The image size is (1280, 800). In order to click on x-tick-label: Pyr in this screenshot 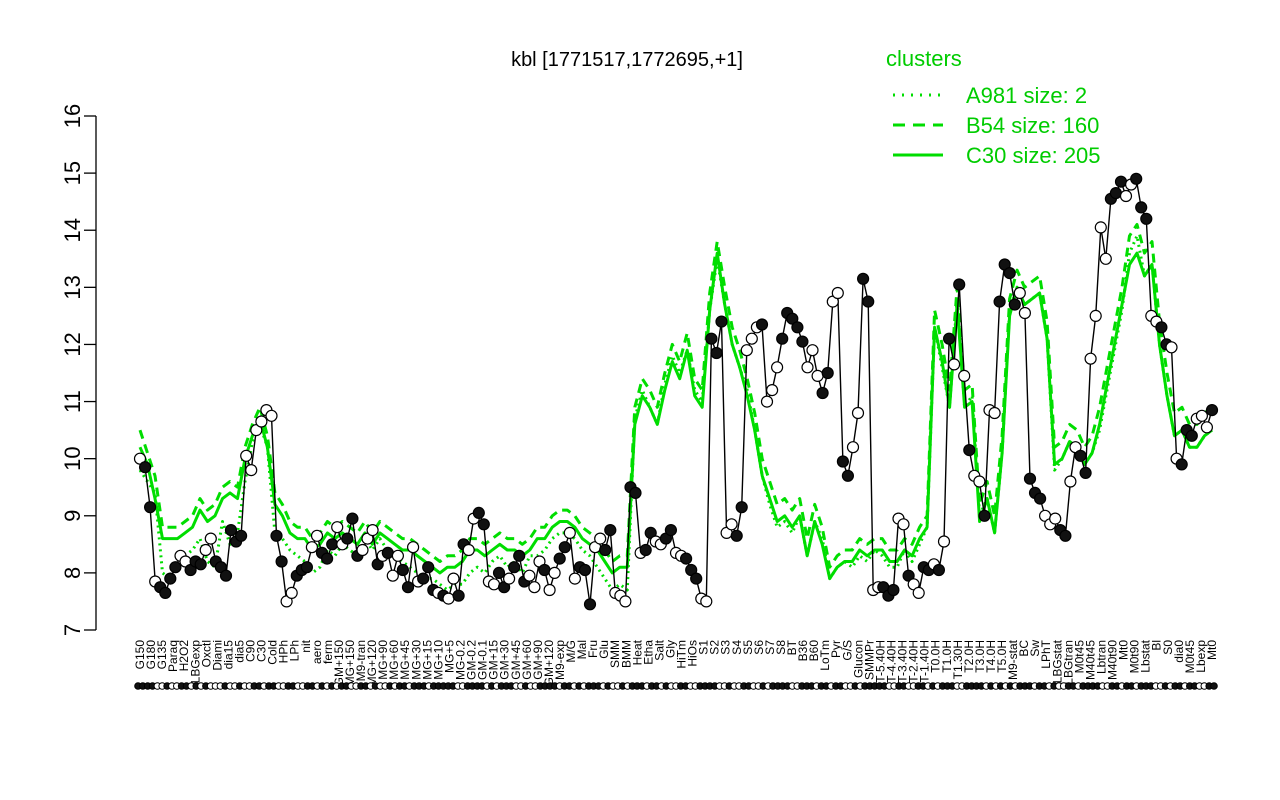, I will do `click(836, 649)`.